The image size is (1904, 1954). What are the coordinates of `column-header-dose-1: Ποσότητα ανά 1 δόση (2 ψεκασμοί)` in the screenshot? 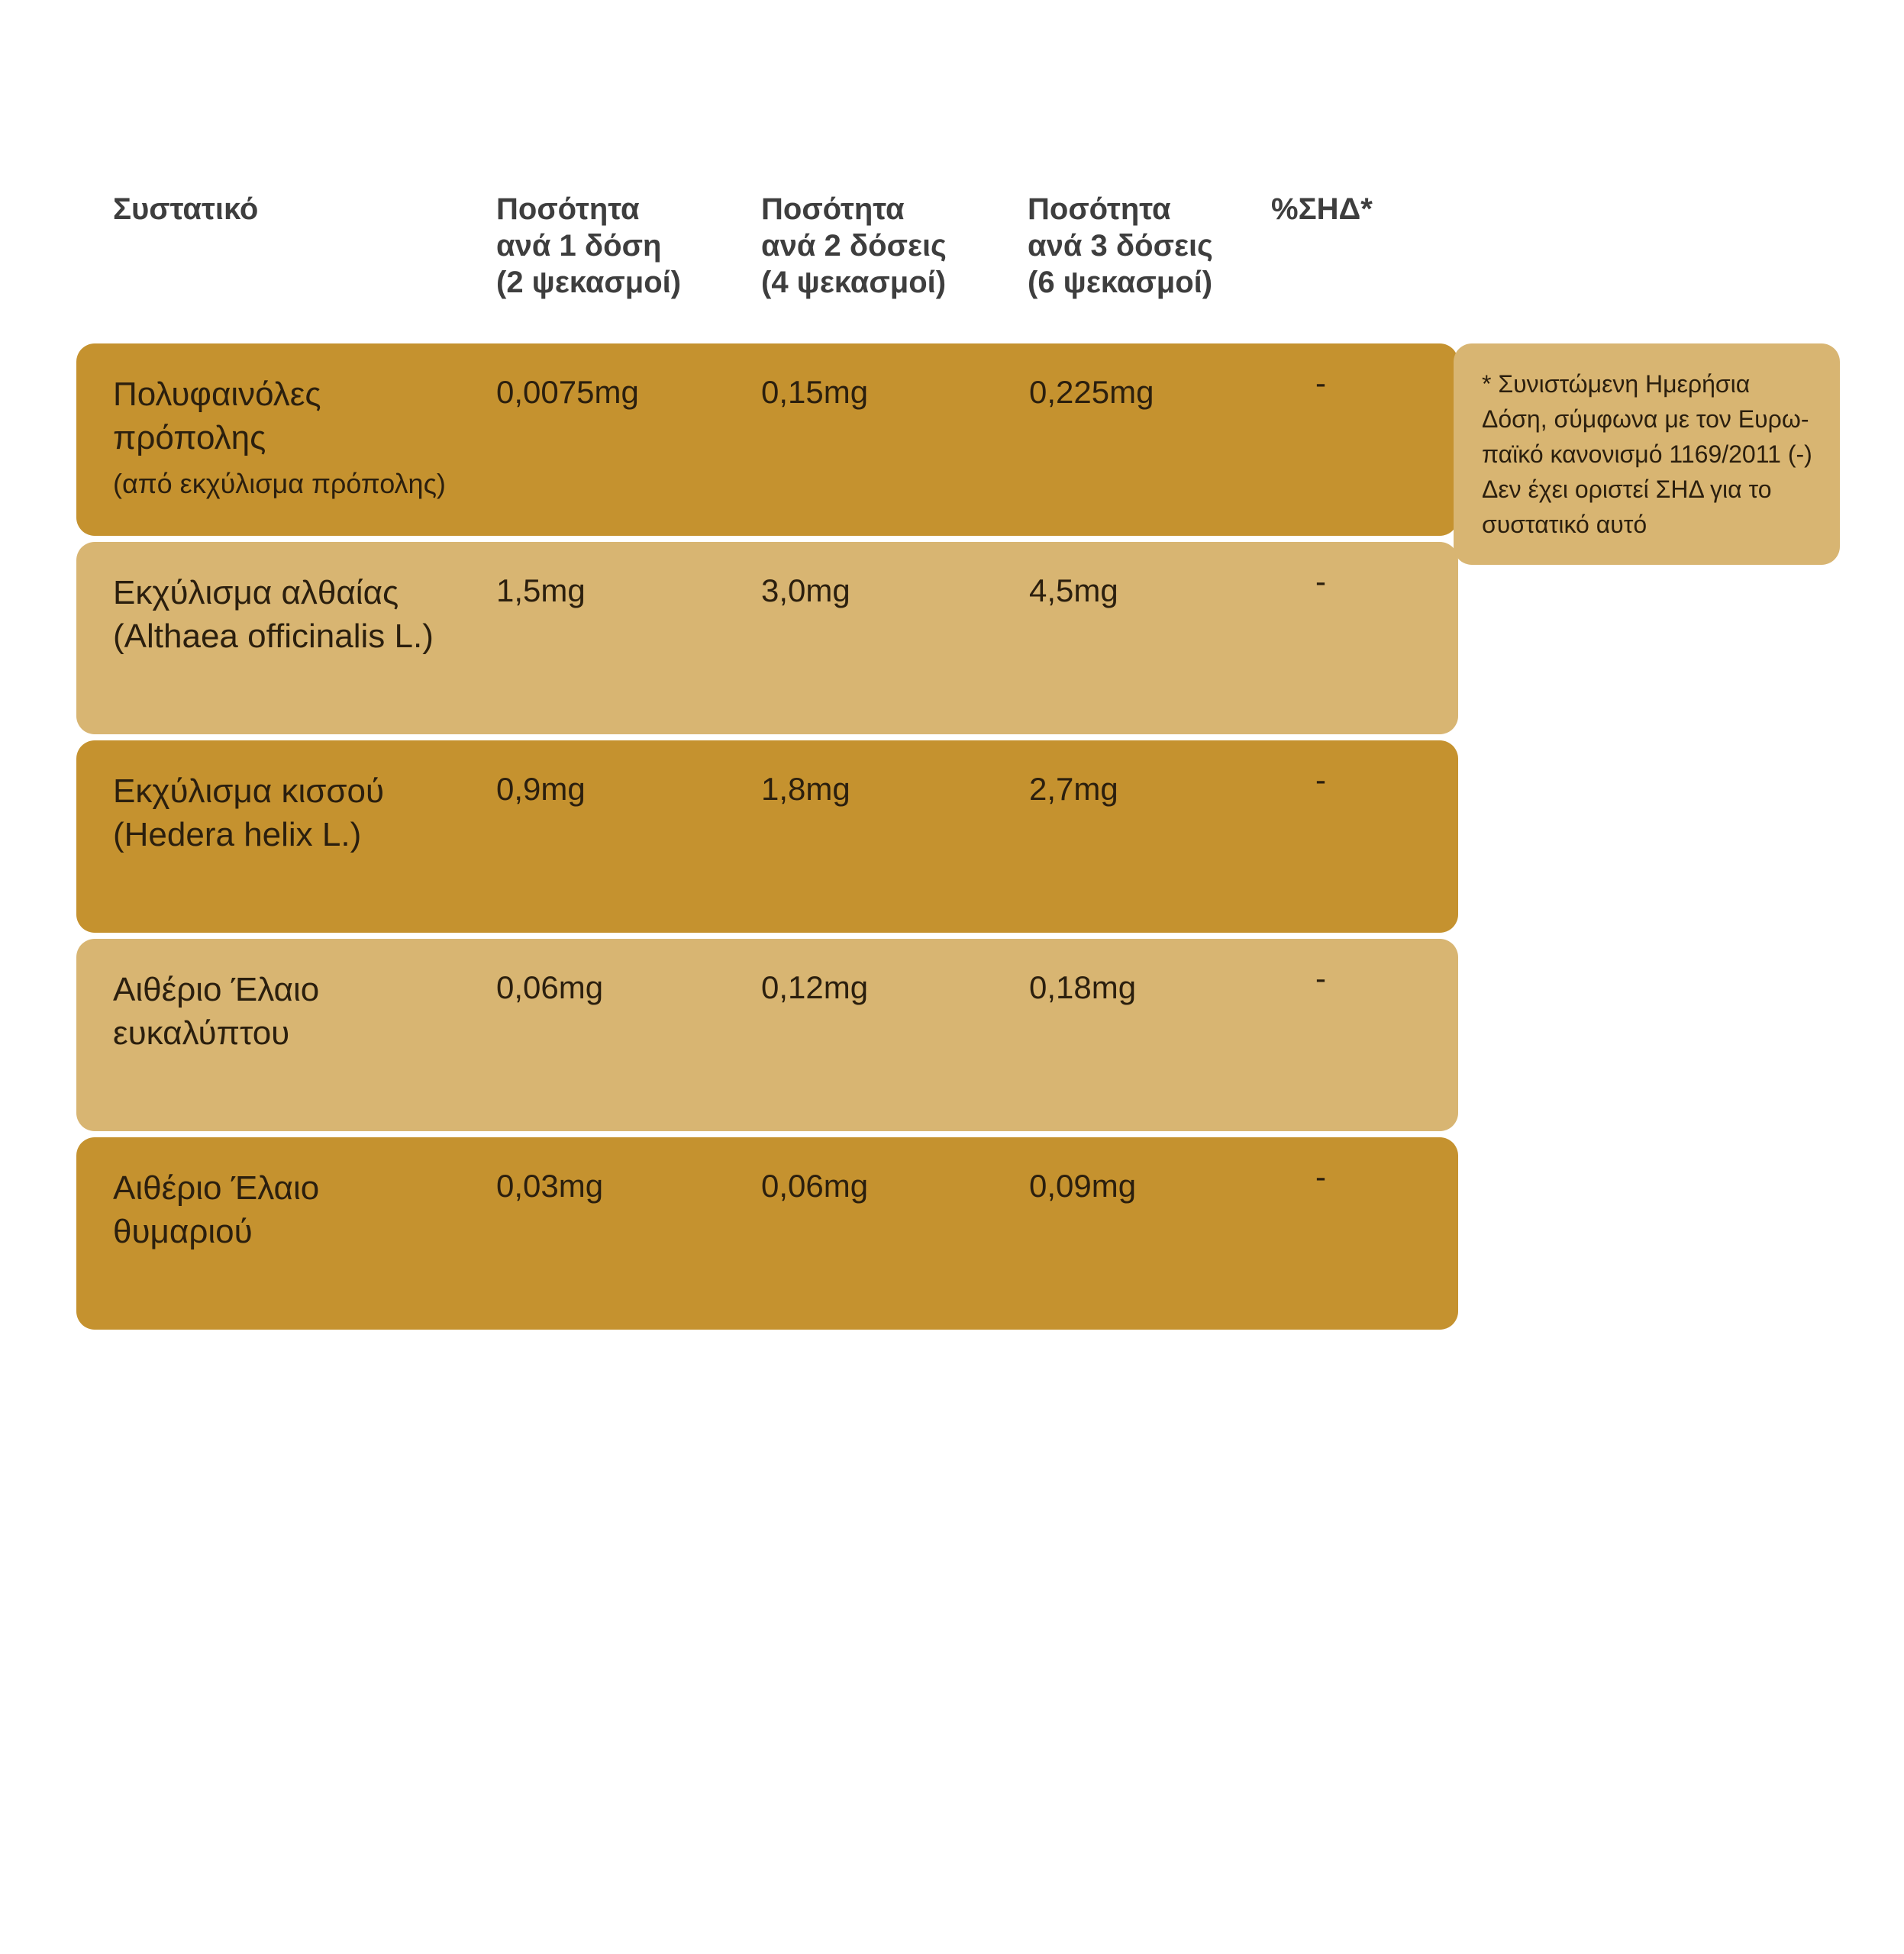 It's located at (588, 246).